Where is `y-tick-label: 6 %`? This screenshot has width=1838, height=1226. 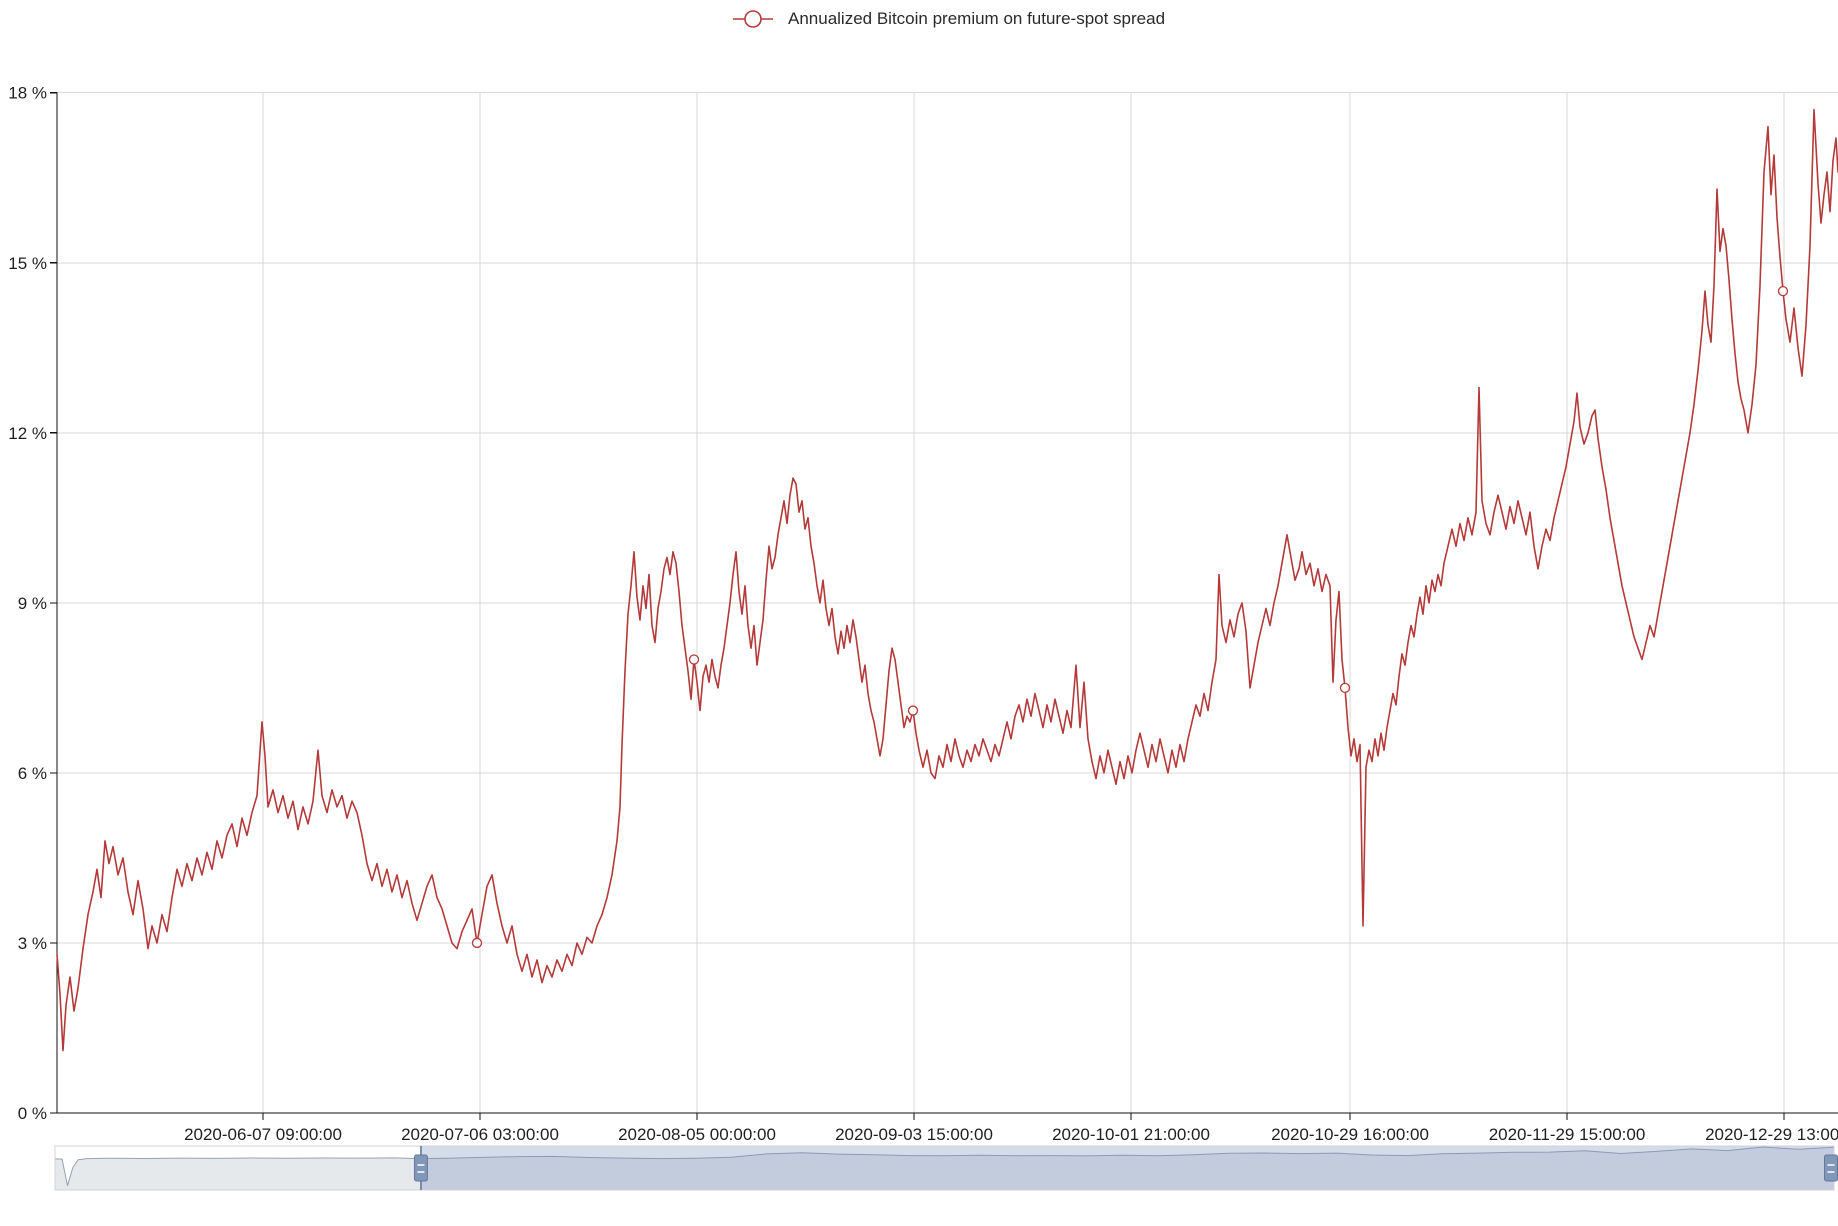 y-tick-label: 6 % is located at coordinates (32, 773).